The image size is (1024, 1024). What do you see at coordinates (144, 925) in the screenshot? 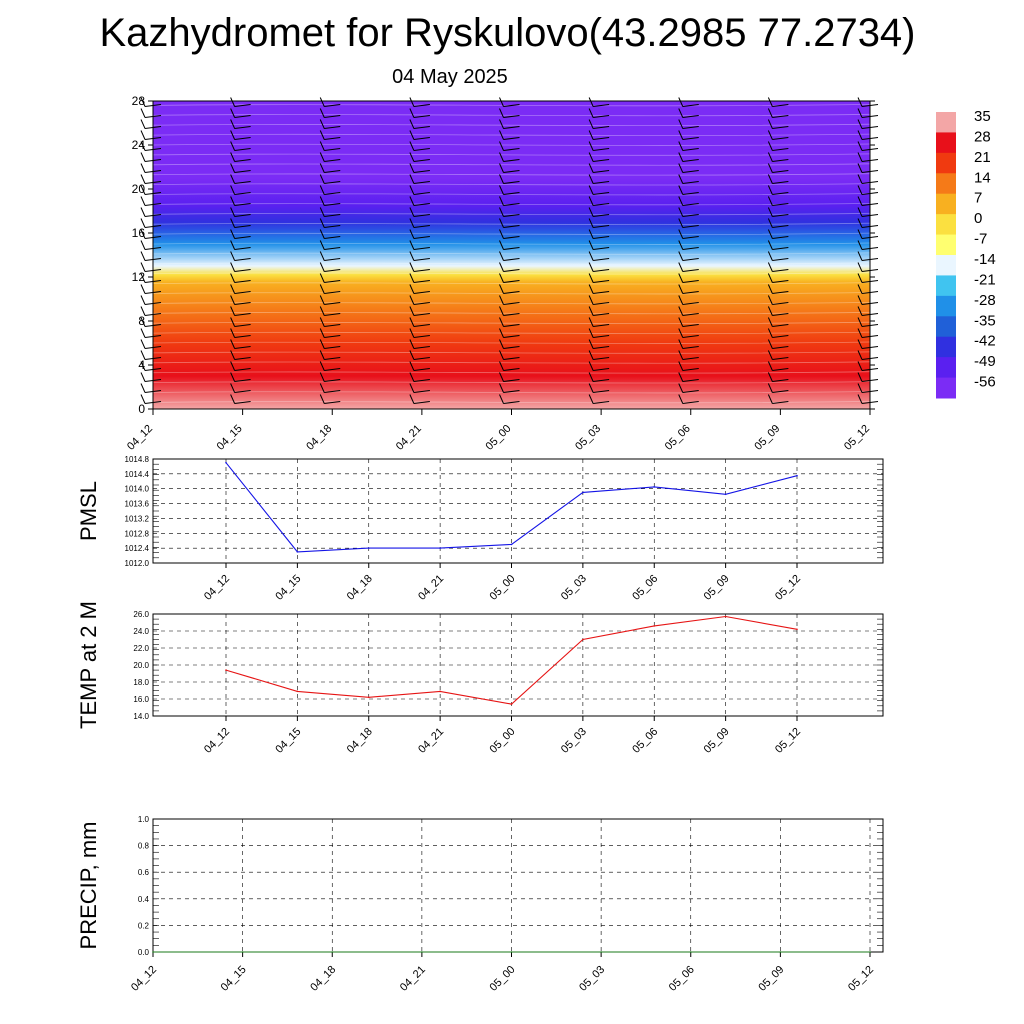
I see `y-tick-label: 0.2` at bounding box center [144, 925].